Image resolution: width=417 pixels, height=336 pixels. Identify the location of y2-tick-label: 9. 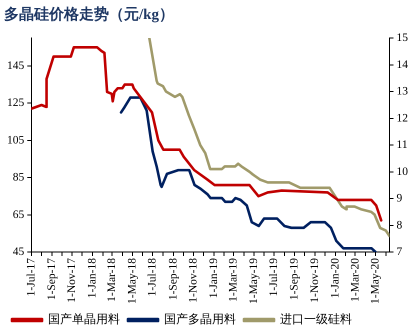
(399, 198).